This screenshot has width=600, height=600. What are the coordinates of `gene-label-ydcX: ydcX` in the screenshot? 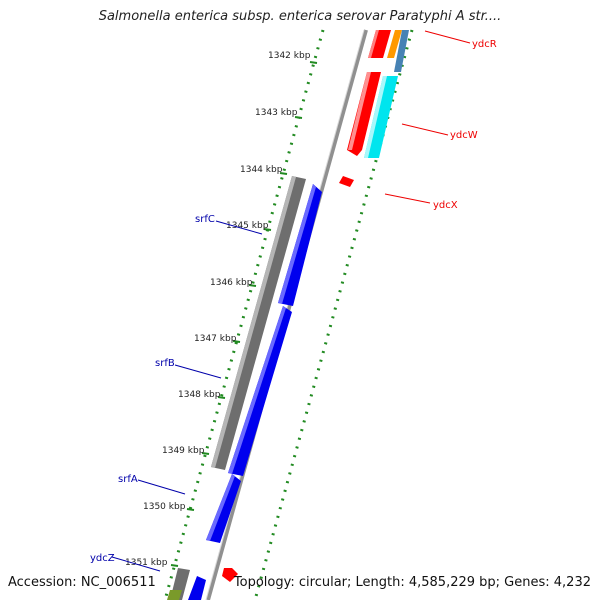 It's located at (445, 205).